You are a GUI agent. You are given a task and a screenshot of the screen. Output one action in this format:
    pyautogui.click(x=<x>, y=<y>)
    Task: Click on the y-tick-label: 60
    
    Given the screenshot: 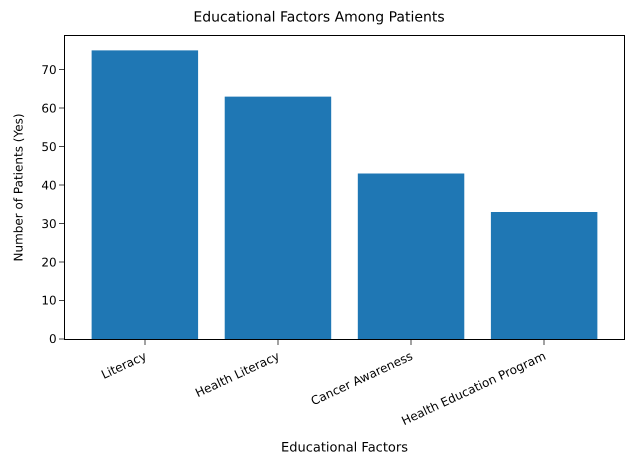 What is the action you would take?
    pyautogui.click(x=49, y=108)
    